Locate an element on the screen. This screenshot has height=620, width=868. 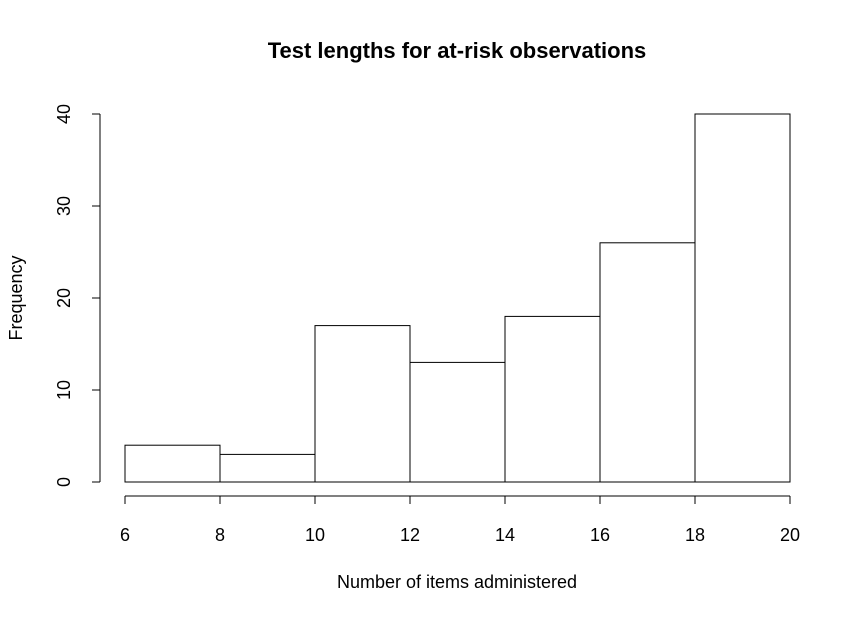
y-tick-label: 20 is located at coordinates (64, 298).